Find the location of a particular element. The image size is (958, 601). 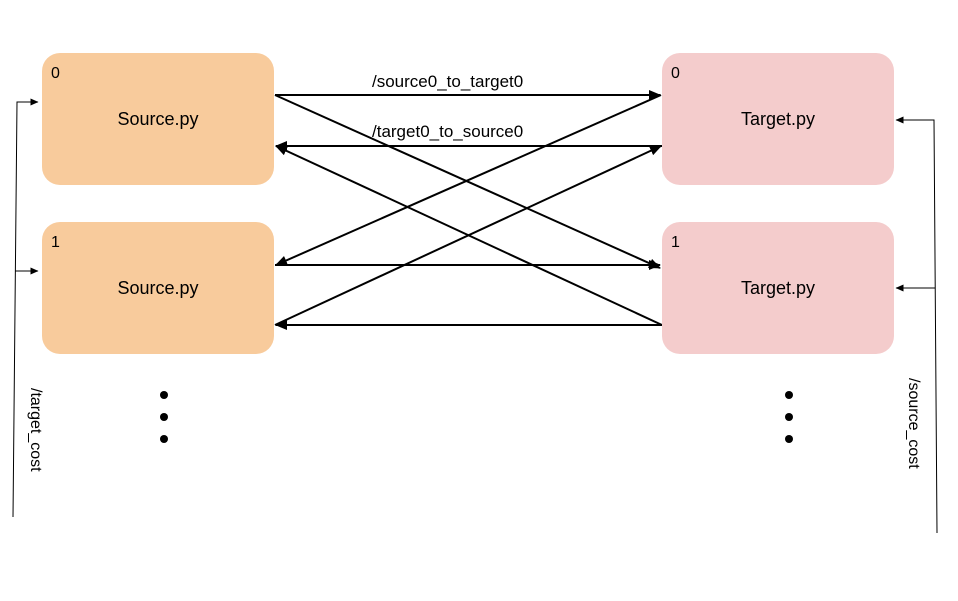

edge-source1-to-target0 is located at coordinates (468, 235).